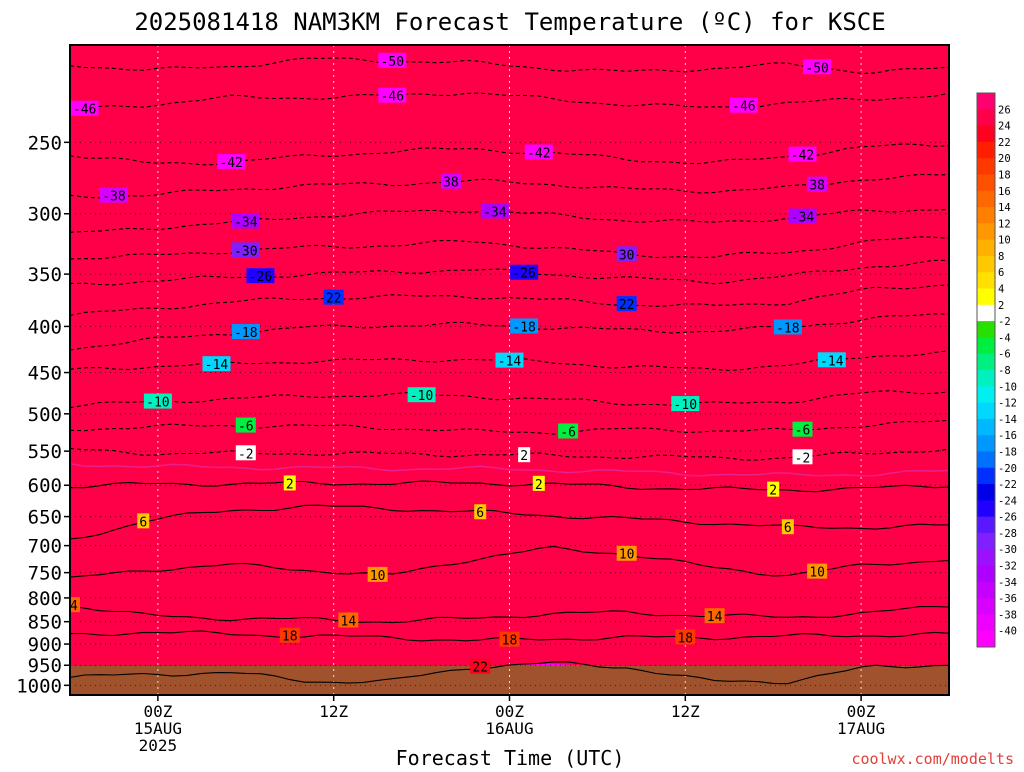 Image resolution: width=1024 pixels, height=772 pixels. I want to click on colorbar-label: 14, so click(1004, 208).